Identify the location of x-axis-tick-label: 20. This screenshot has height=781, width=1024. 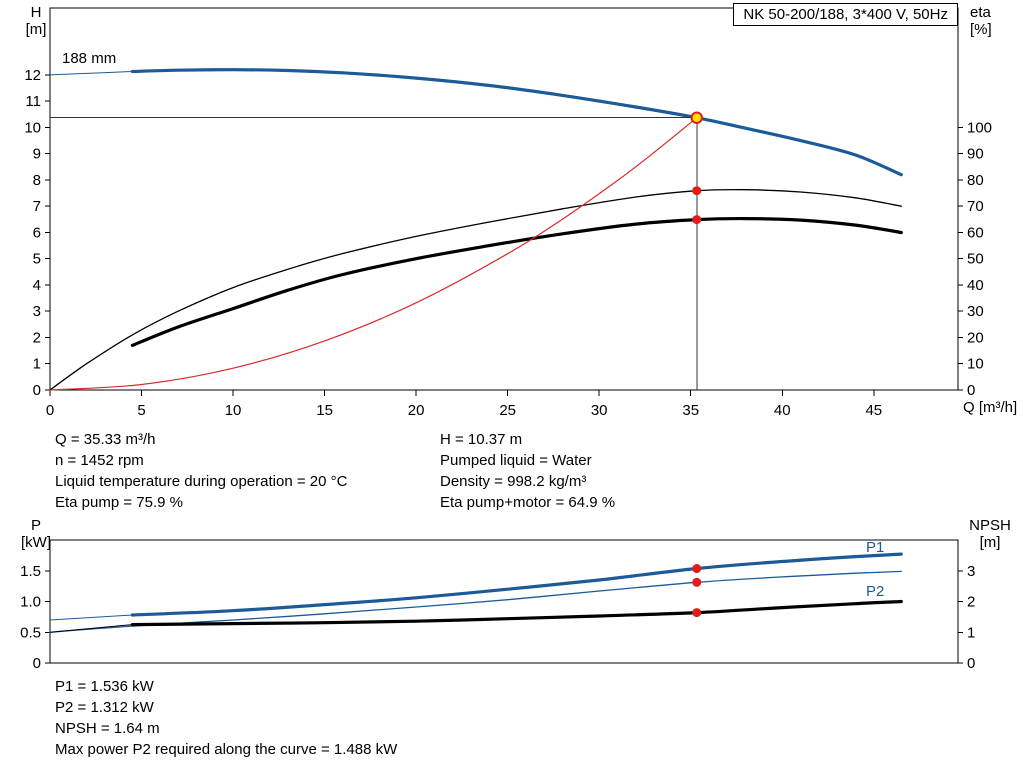
(416, 410).